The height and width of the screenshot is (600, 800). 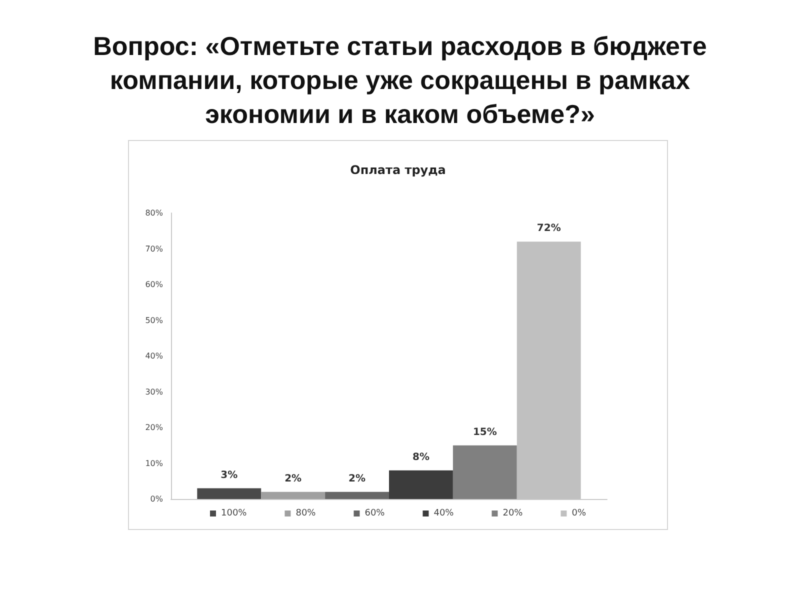 I want to click on y-tick-label: 40%, so click(x=154, y=356).